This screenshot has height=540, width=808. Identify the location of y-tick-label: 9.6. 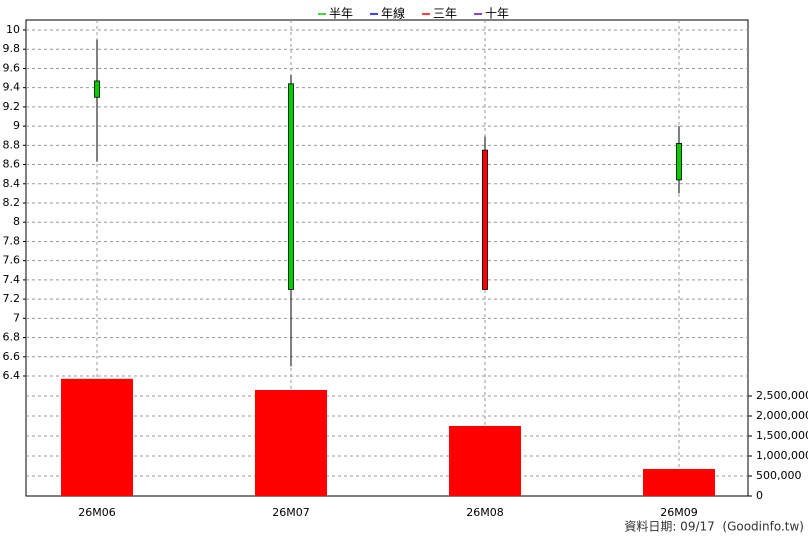
(12, 67).